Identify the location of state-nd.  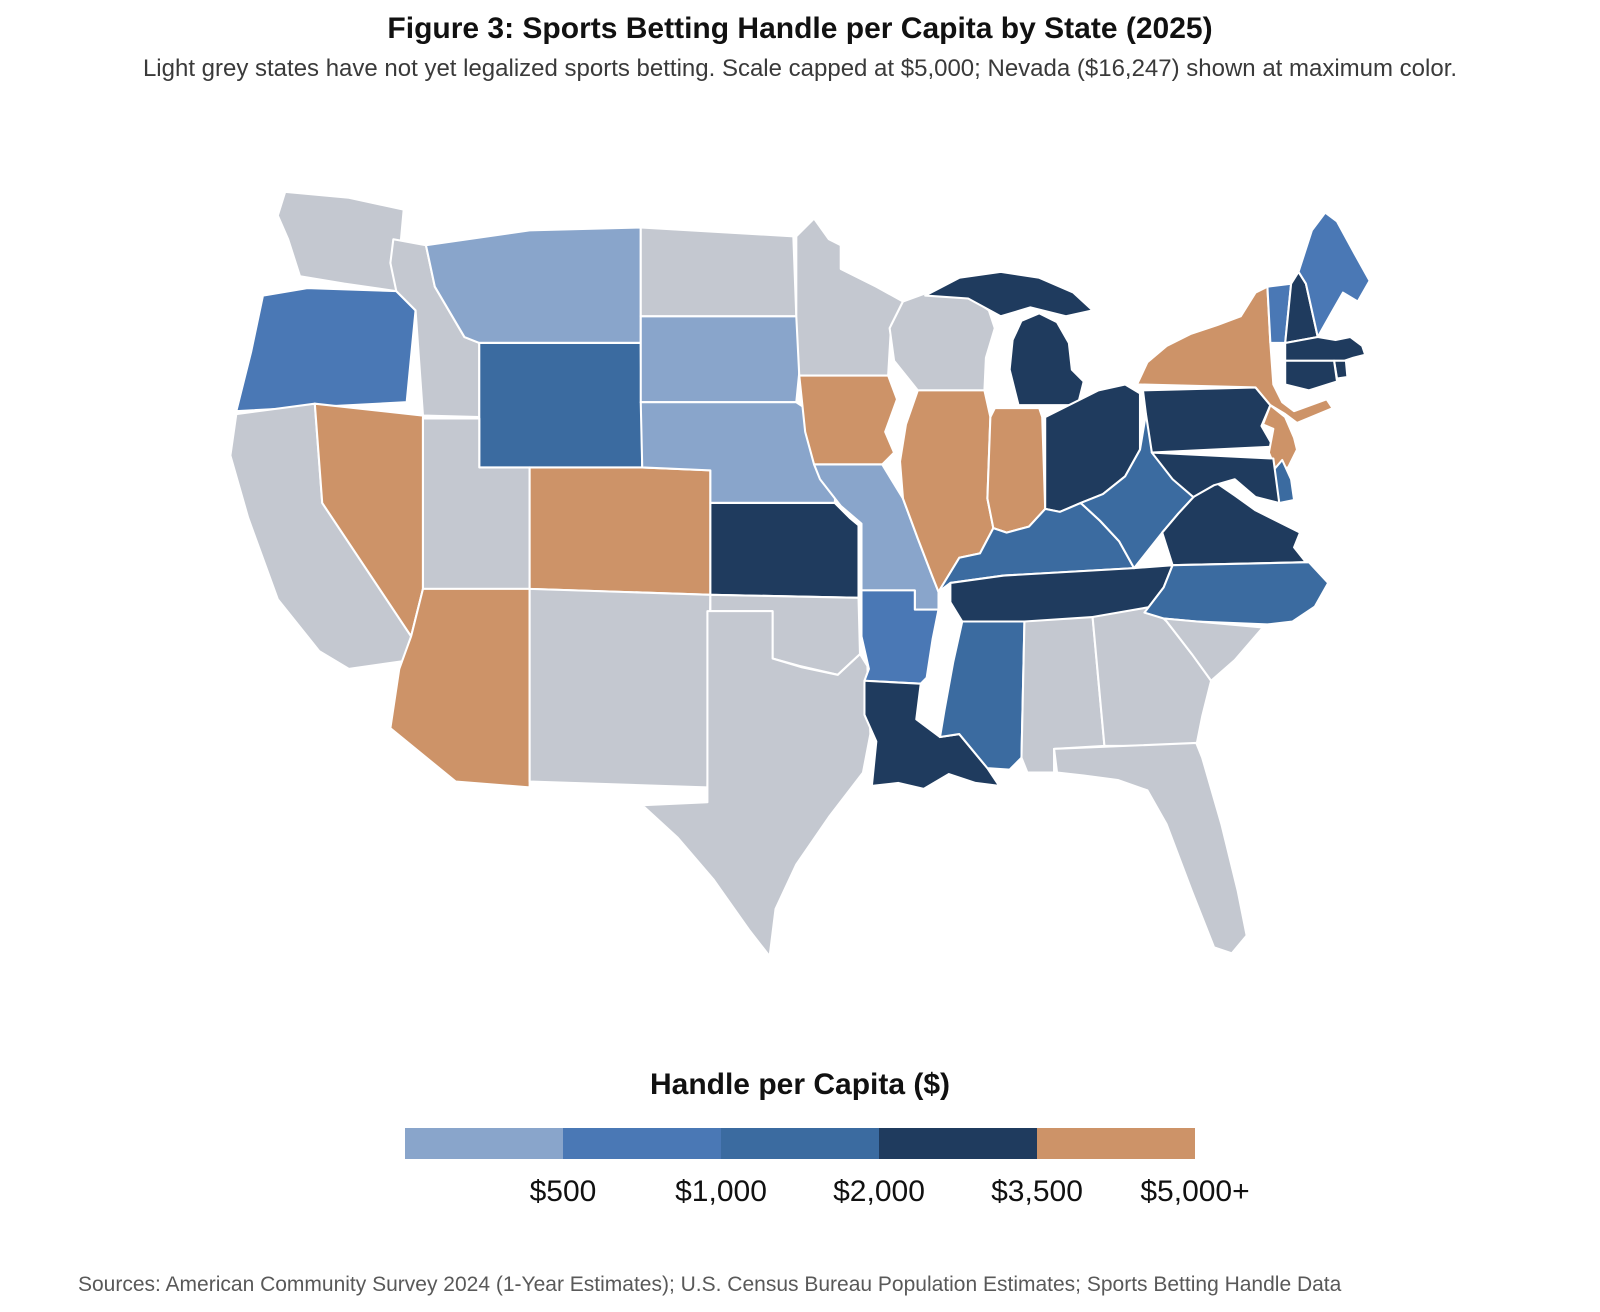
(718, 272).